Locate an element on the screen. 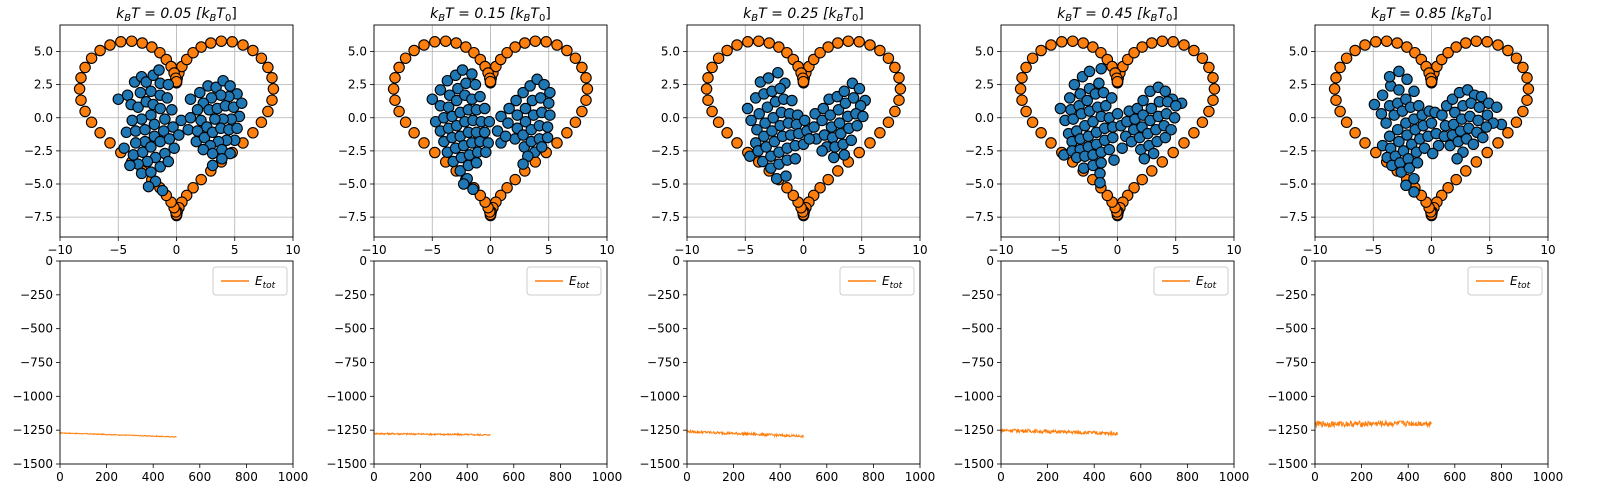  x-tick-label: 400 is located at coordinates (1094, 477).